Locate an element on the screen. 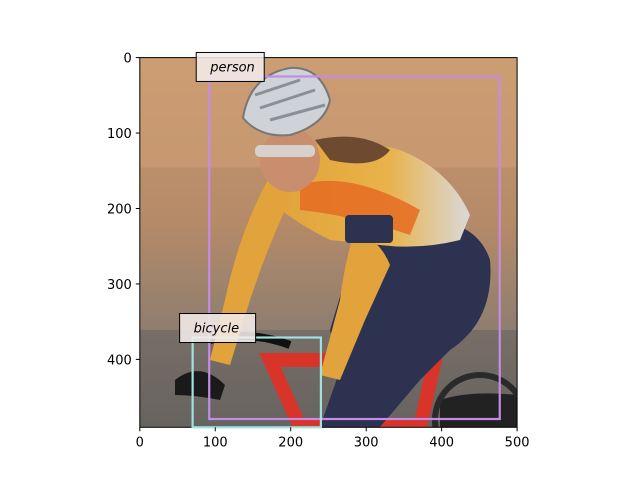 The image size is (640, 480). x-tick-label: 500 is located at coordinates (517, 442).